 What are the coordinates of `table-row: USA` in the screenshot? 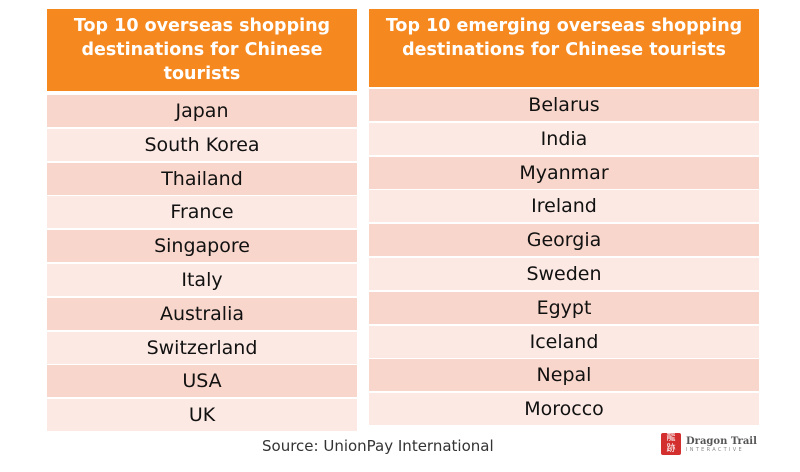 It's located at (202, 381).